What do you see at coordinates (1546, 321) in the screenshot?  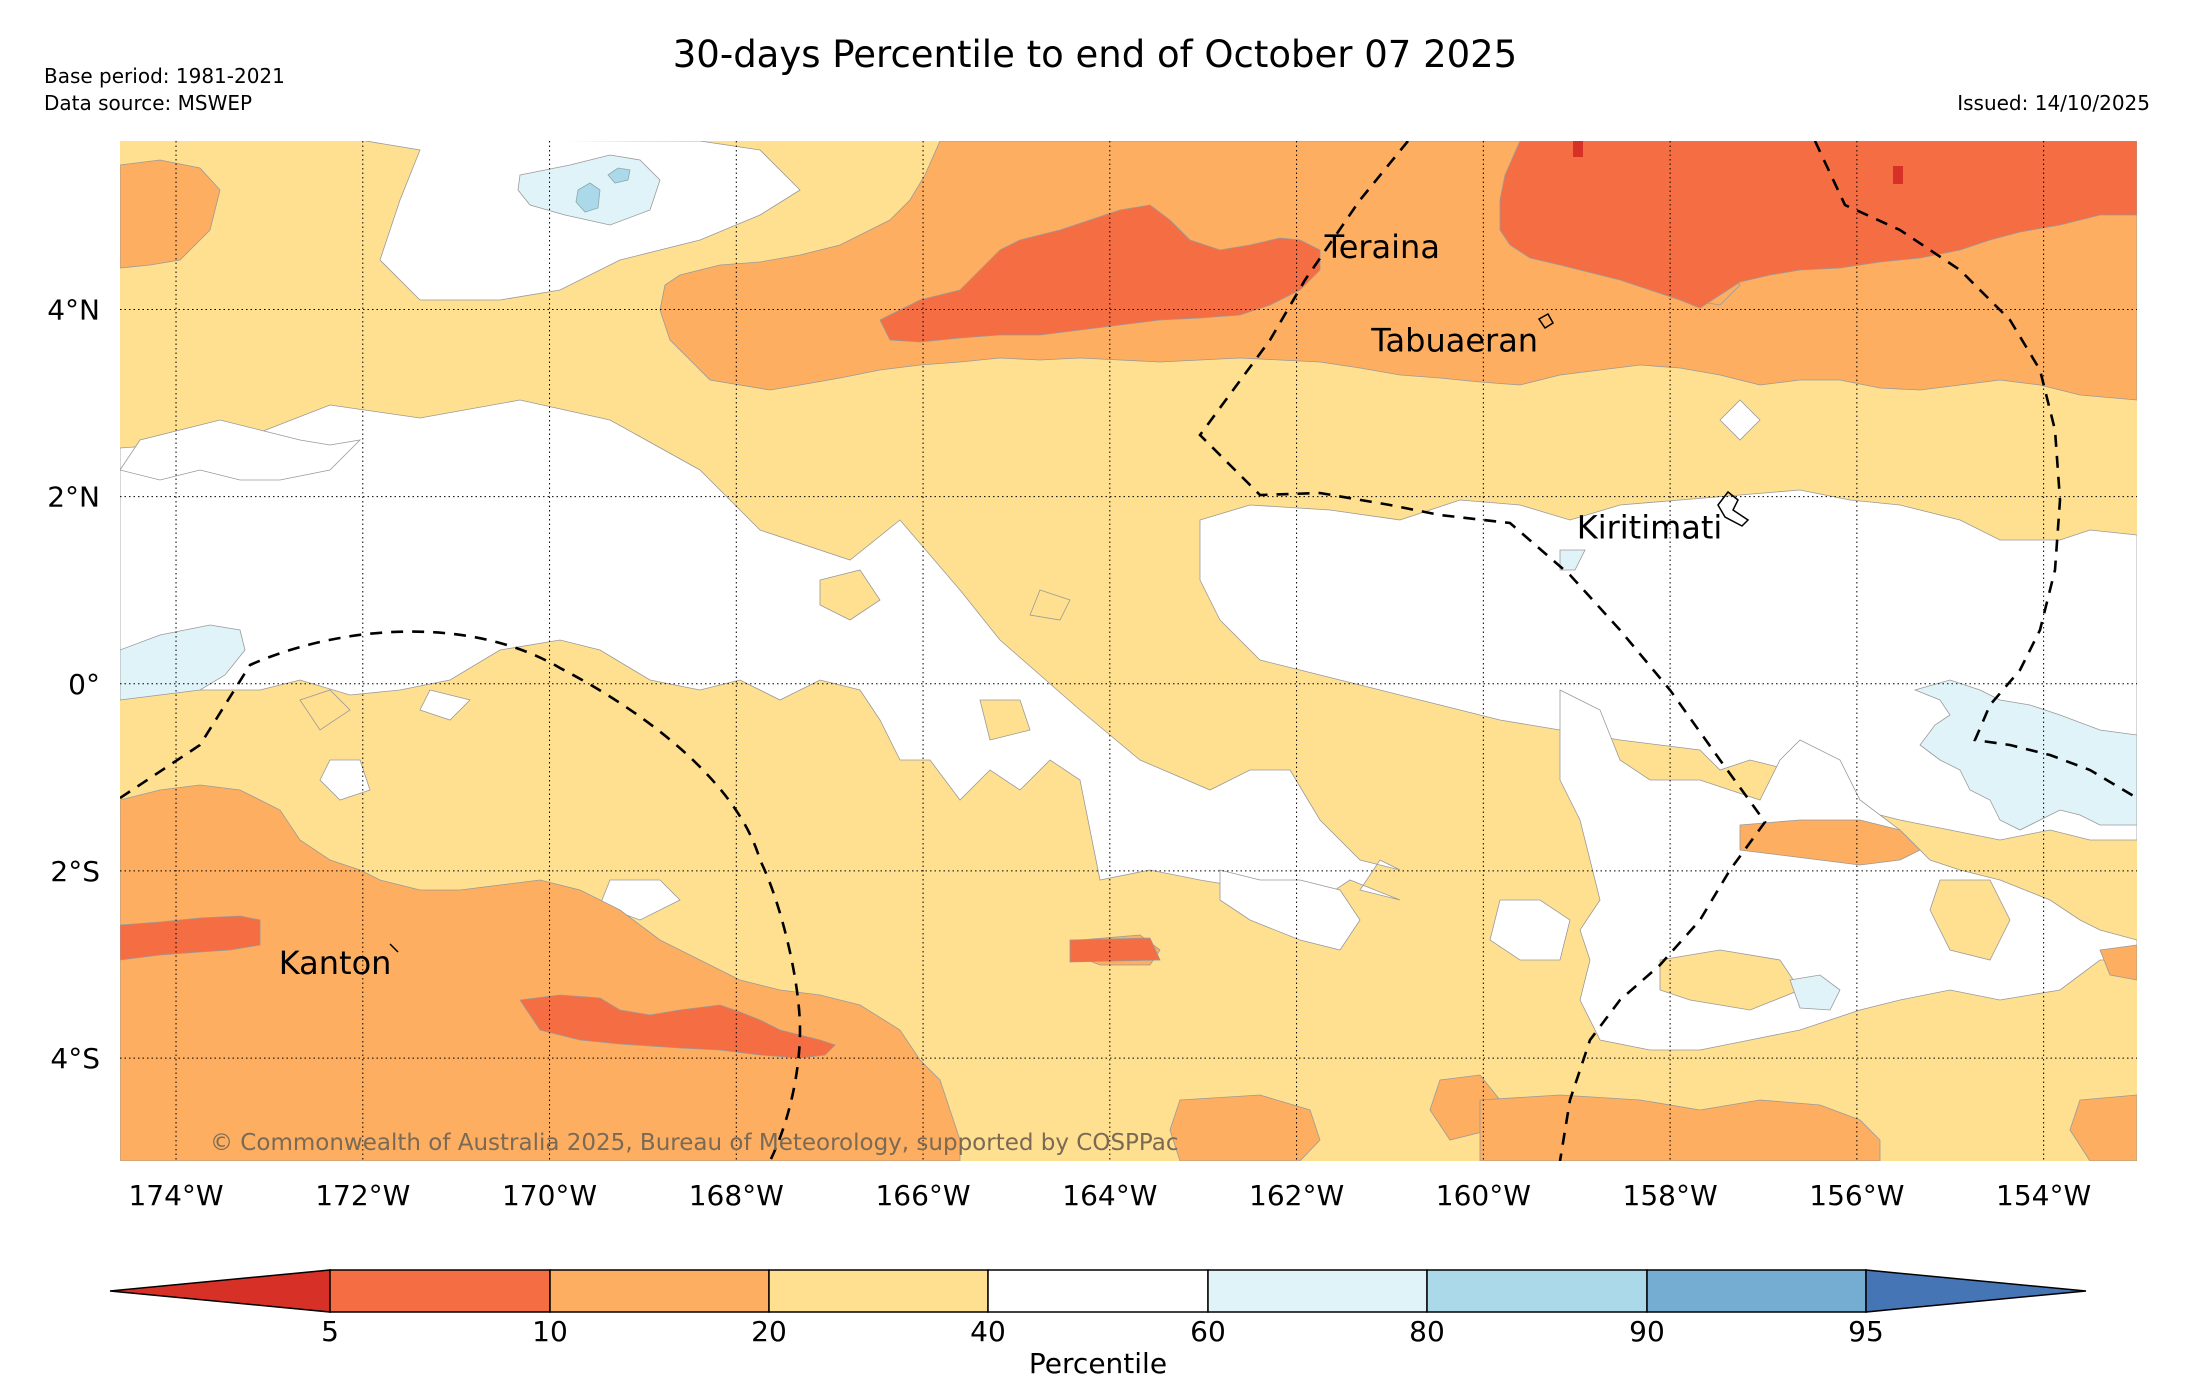 I see `tabuaeran-island` at bounding box center [1546, 321].